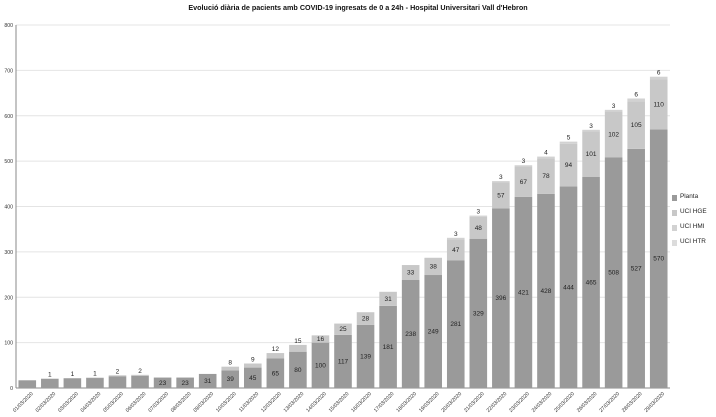 Image resolution: width=716 pixels, height=417 pixels. Describe the element at coordinates (388, 299) in the screenshot. I see `data-label: 31` at that location.